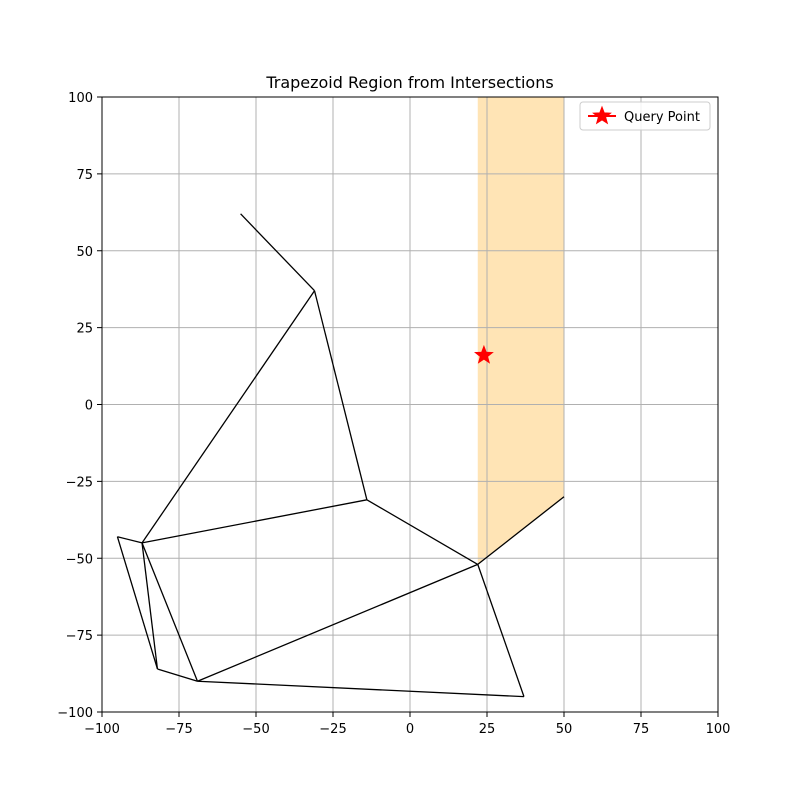  Describe the element at coordinates (79, 636) in the screenshot. I see `y-tick-label: −75` at that location.